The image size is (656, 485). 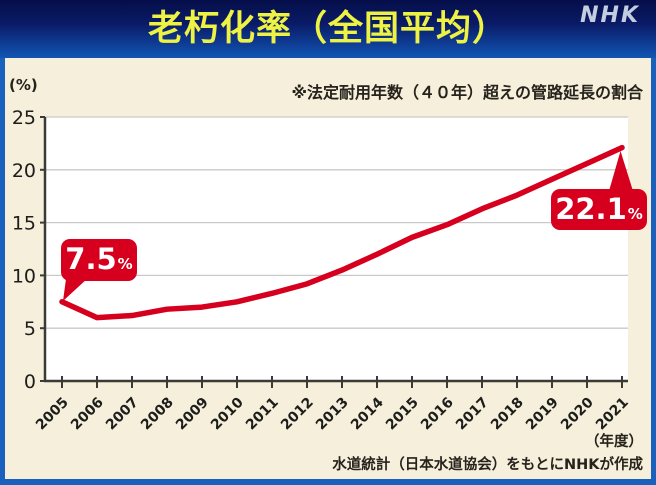 I want to click on annotation-2021-value: 22.1, so click(x=591, y=209).